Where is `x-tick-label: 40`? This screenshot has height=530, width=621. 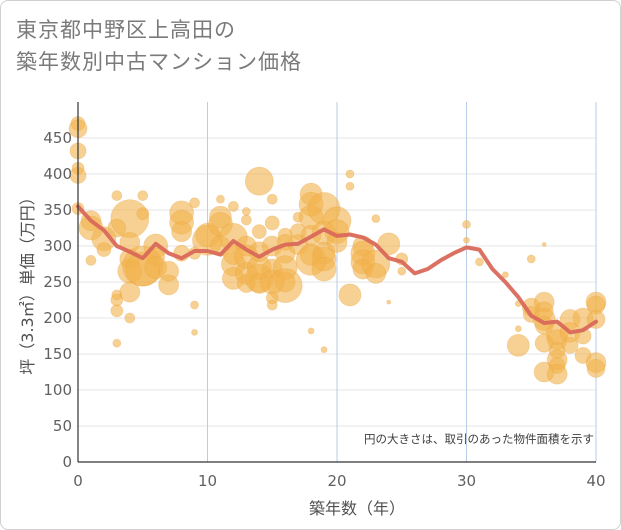
x-tick-label: 40 is located at coordinates (595, 481).